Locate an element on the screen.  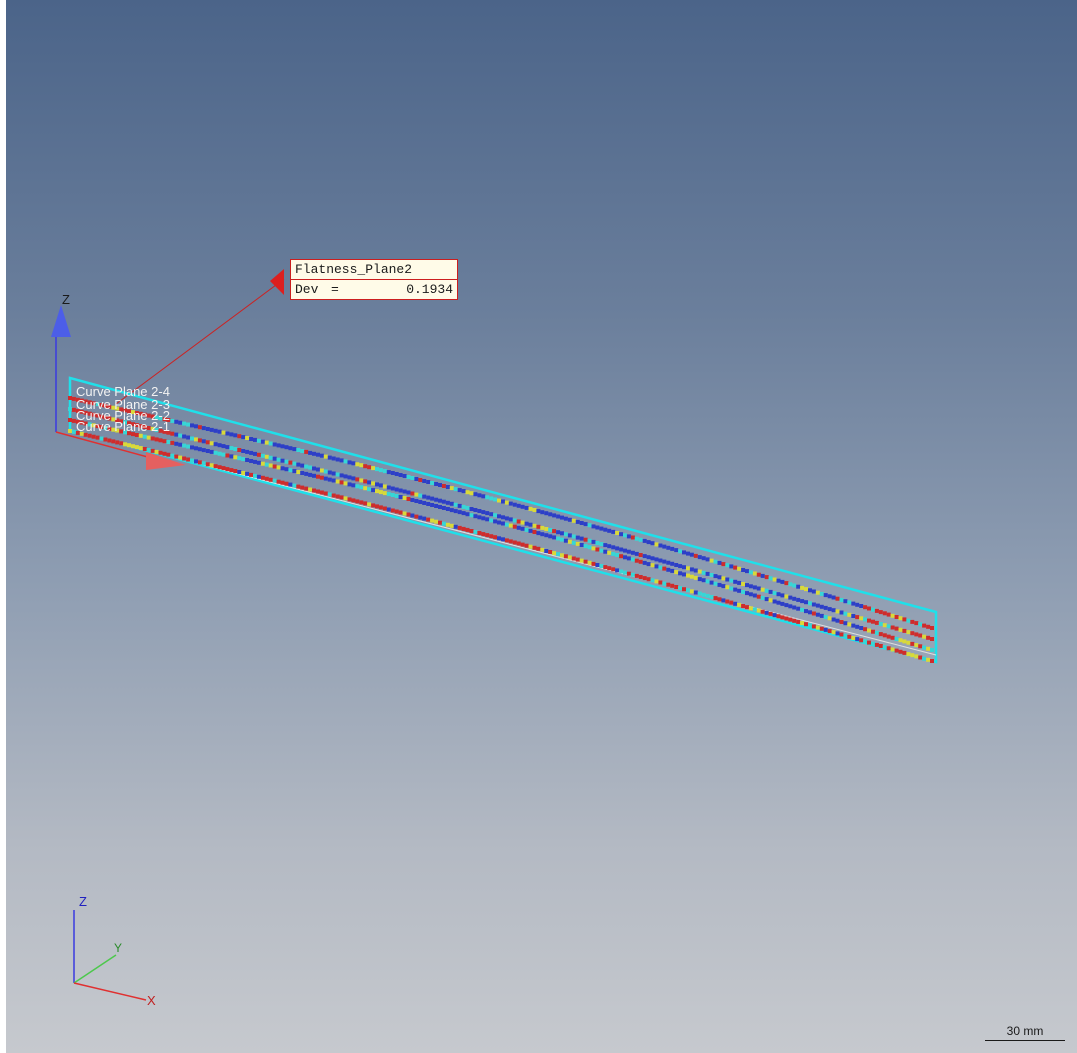
callout-dev-value: 0.1934 is located at coordinates (429, 289).